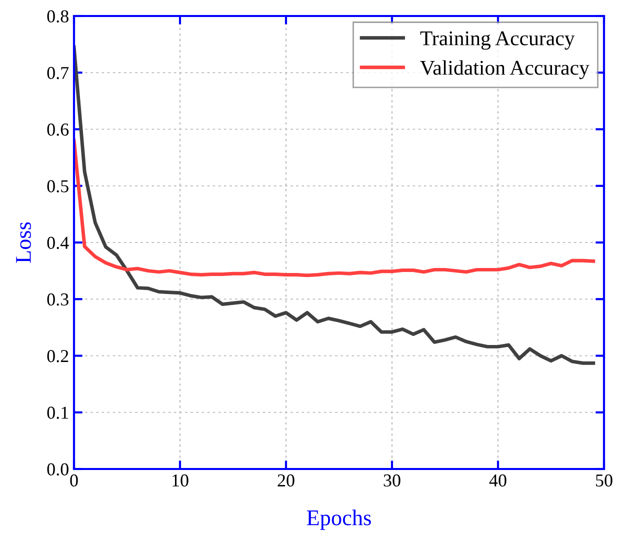 The height and width of the screenshot is (550, 618). I want to click on y-tick-label: 0.1, so click(57, 412).